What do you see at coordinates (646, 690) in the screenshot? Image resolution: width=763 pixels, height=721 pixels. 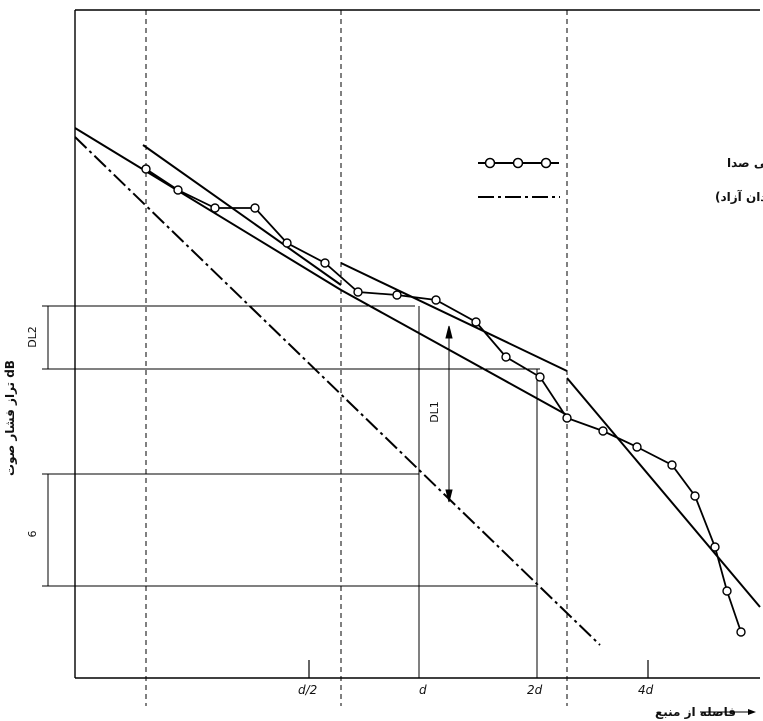 I see `tick-label-4d: 4d` at bounding box center [646, 690].